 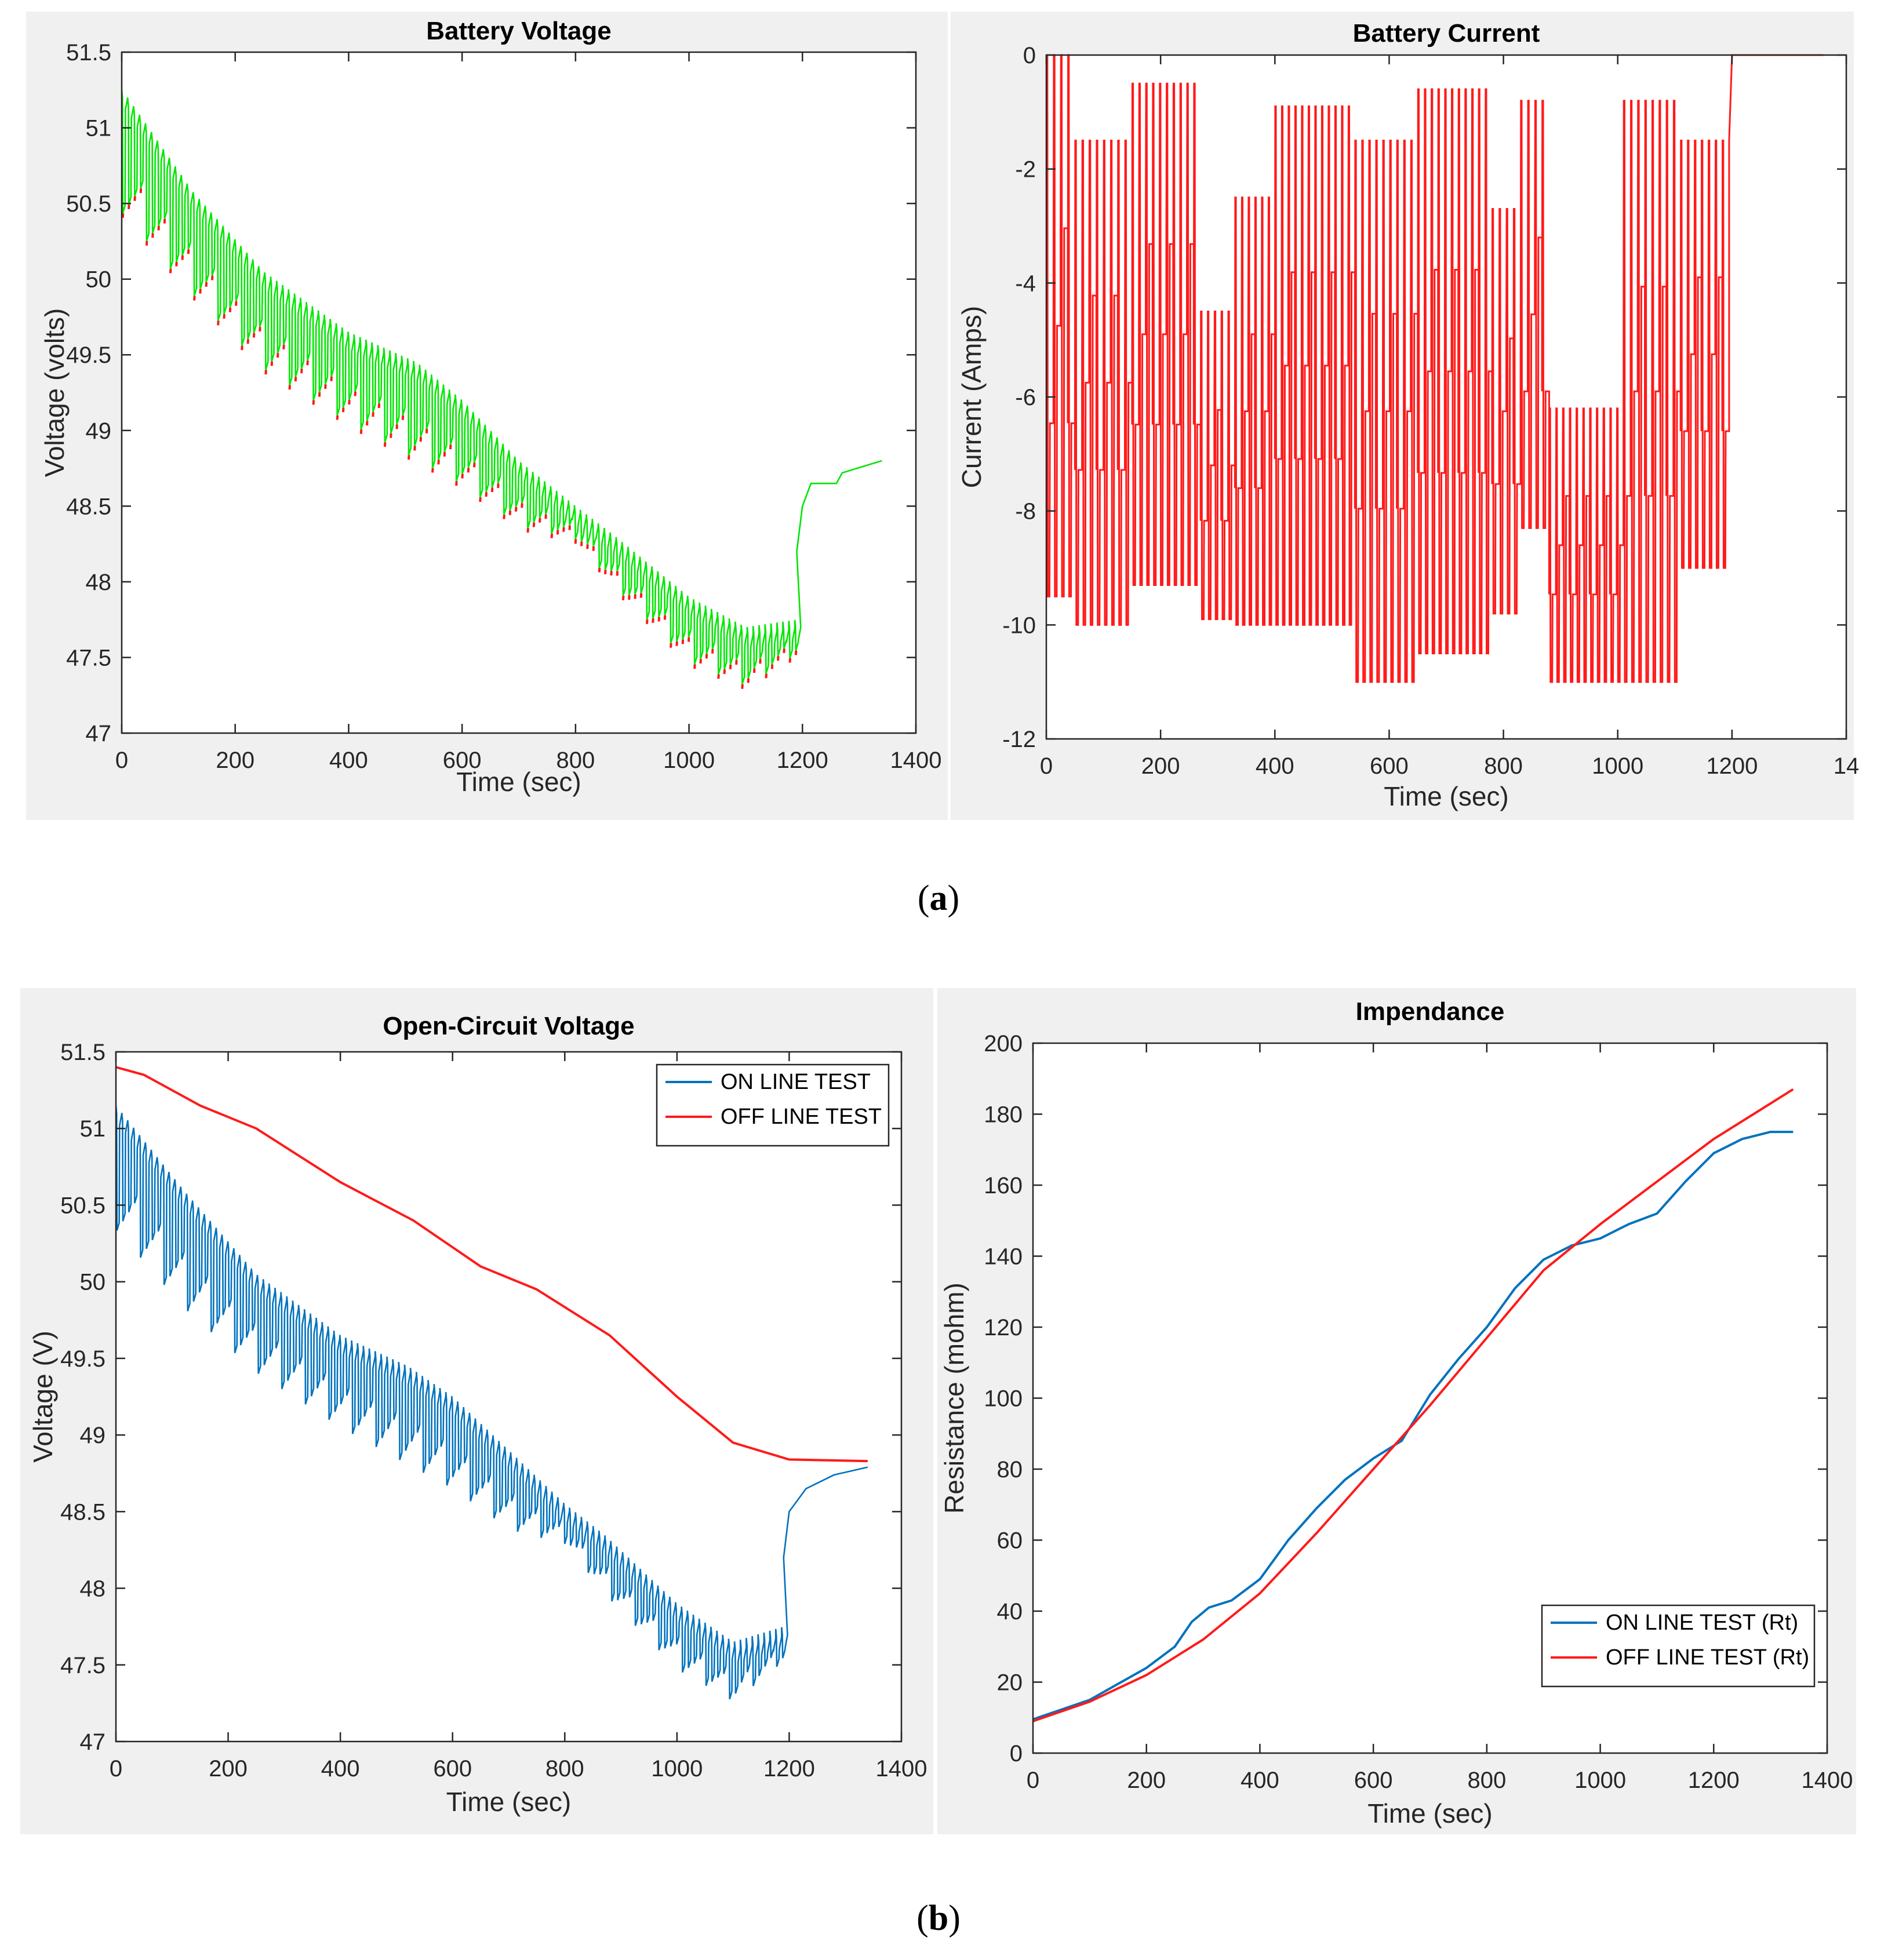 What do you see at coordinates (99, 431) in the screenshot?
I see `battery-voltage-ytick-label-4: 49` at bounding box center [99, 431].